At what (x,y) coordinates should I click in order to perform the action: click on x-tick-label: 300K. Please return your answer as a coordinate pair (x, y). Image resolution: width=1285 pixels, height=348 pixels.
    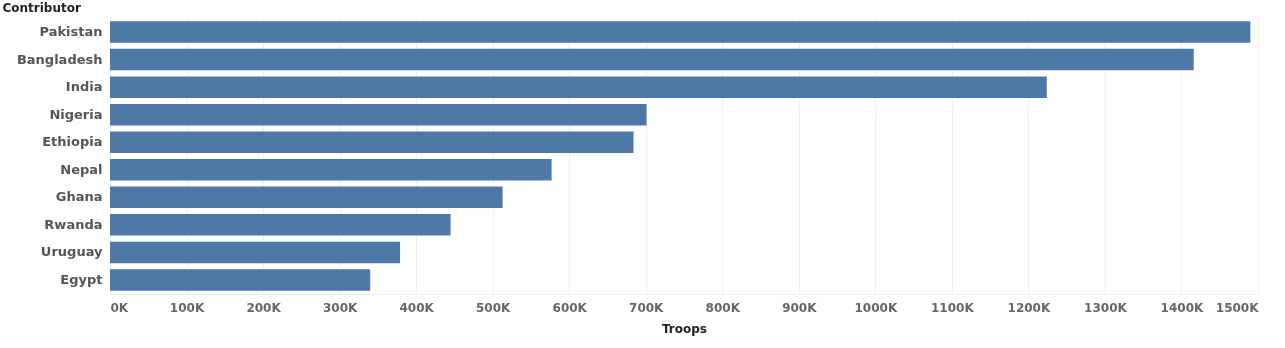
    Looking at the image, I should click on (340, 307).